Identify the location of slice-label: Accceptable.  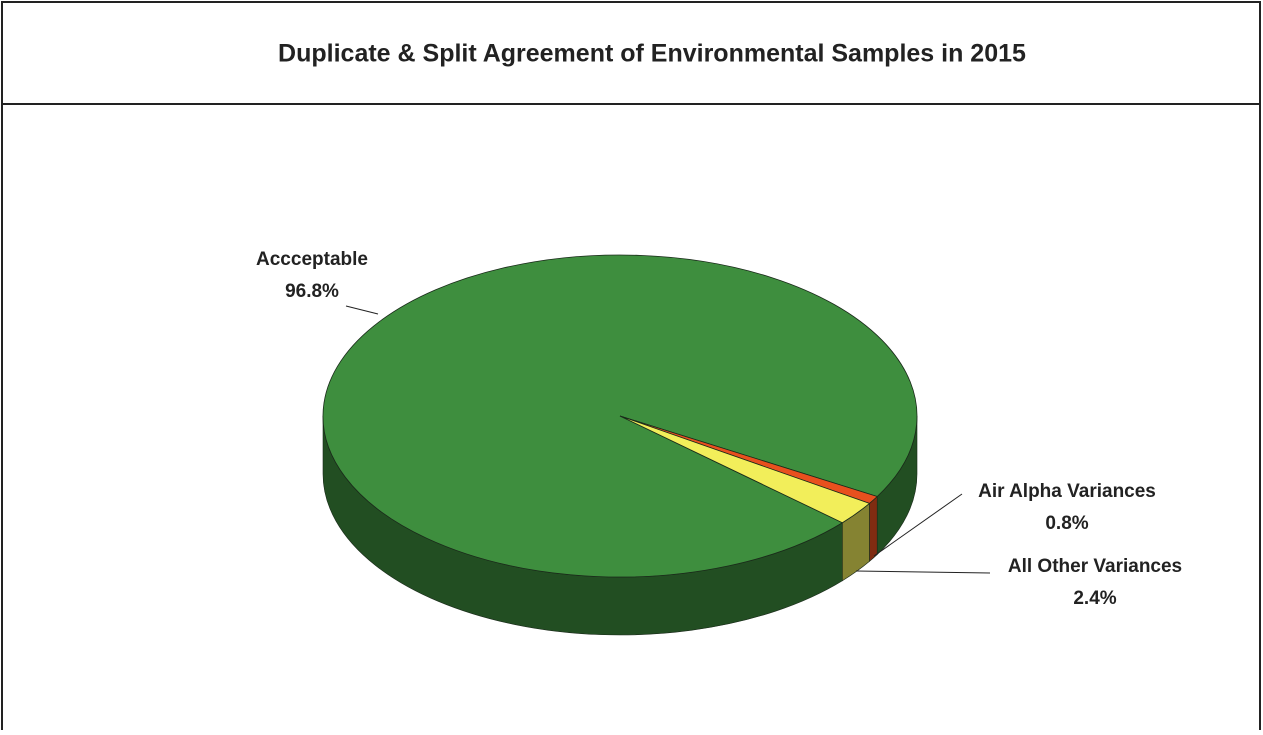
(312, 259).